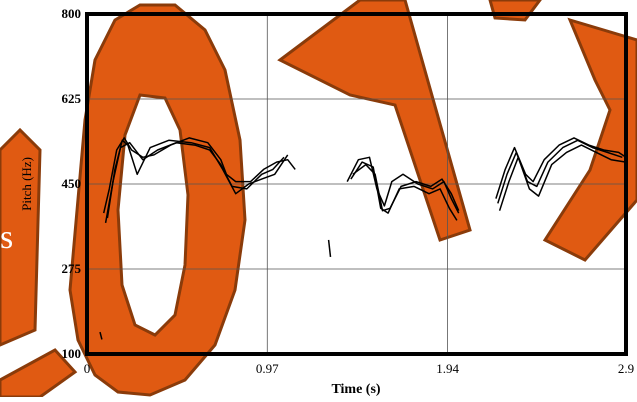 Image resolution: width=637 pixels, height=402 pixels. Describe the element at coordinates (72, 268) in the screenshot. I see `y-tick-label: 275` at that location.